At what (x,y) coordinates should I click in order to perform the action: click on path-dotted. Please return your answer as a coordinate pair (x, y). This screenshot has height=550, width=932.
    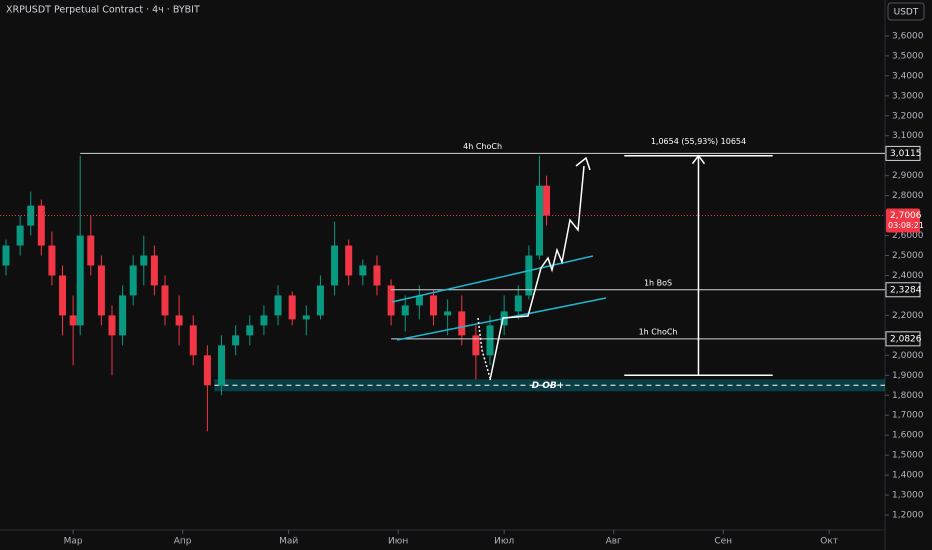
    Looking at the image, I should click on (484, 348).